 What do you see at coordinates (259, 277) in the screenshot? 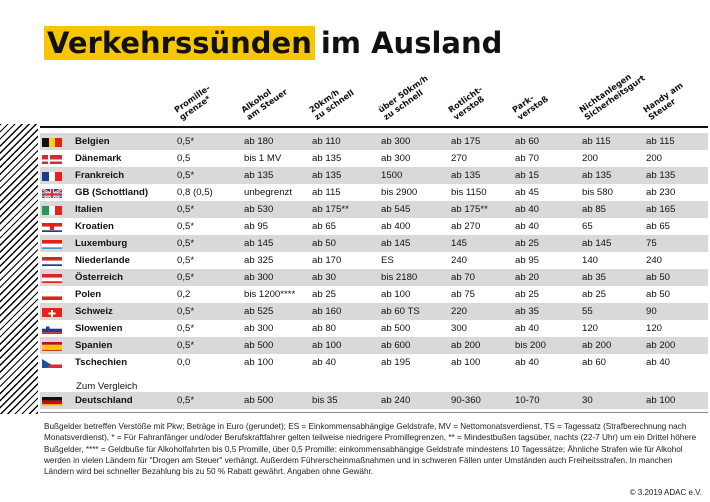
I see `table-cell: ab 300` at bounding box center [259, 277].